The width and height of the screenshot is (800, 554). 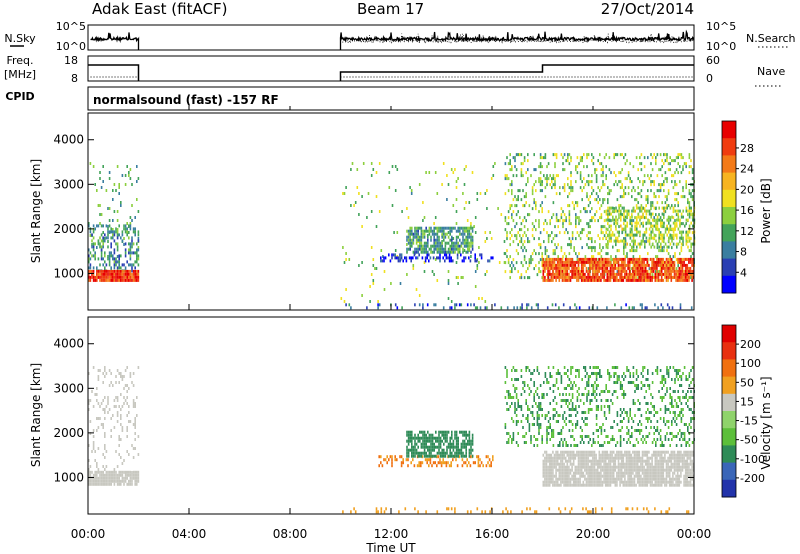 I want to click on colorbar-segment, so click(x=729, y=147).